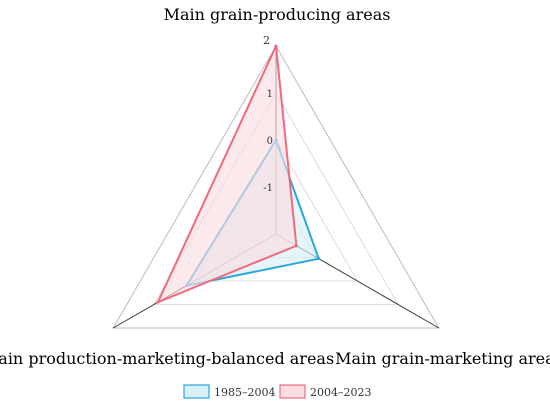 The width and height of the screenshot is (550, 405). I want to click on tick-label-0: -1, so click(268, 188).